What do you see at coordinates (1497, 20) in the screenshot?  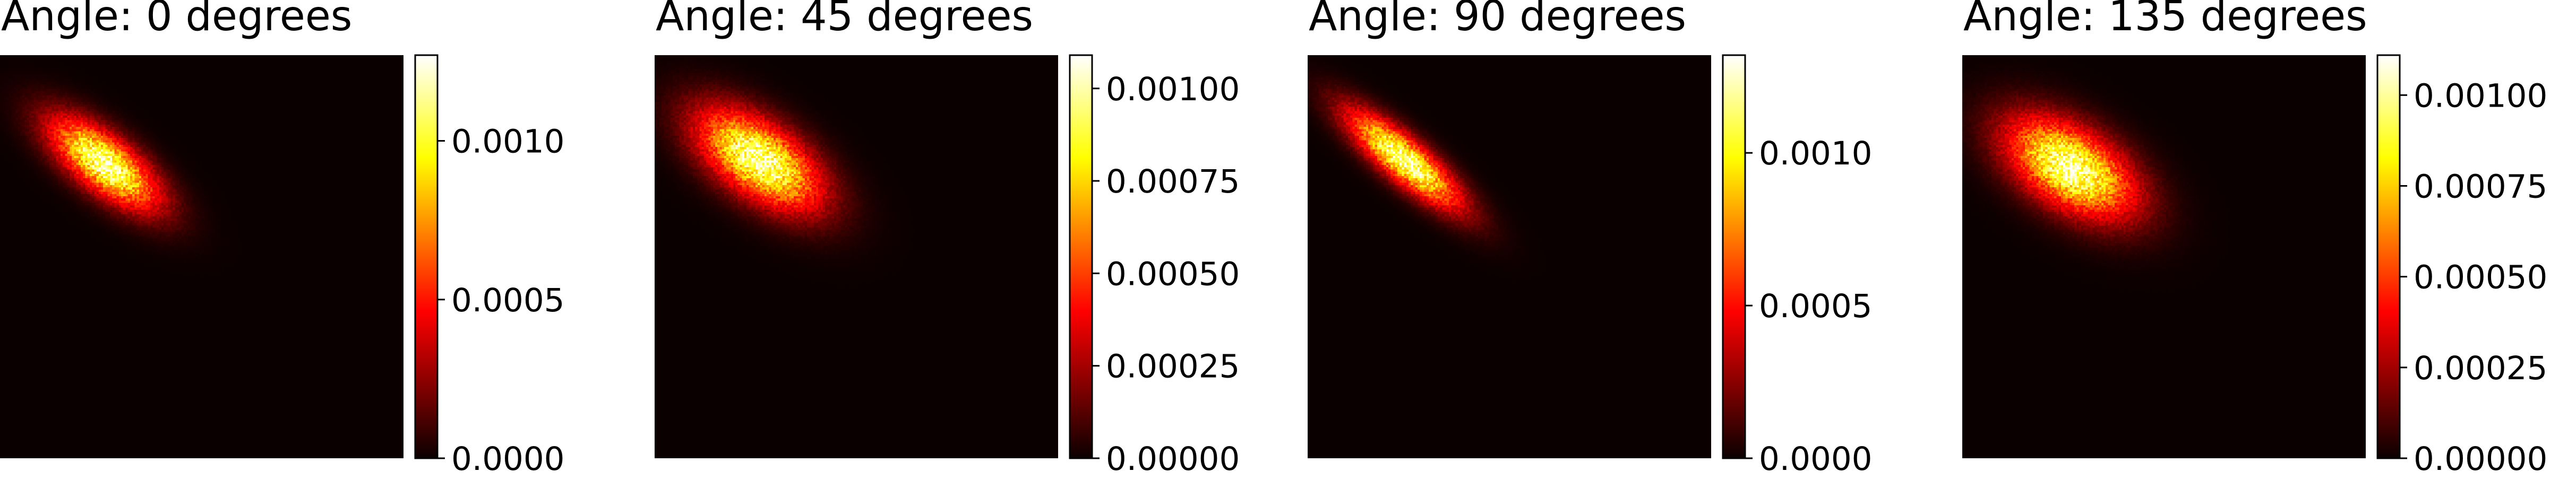 I see `panel-title: Angle: 90 degrees` at bounding box center [1497, 20].